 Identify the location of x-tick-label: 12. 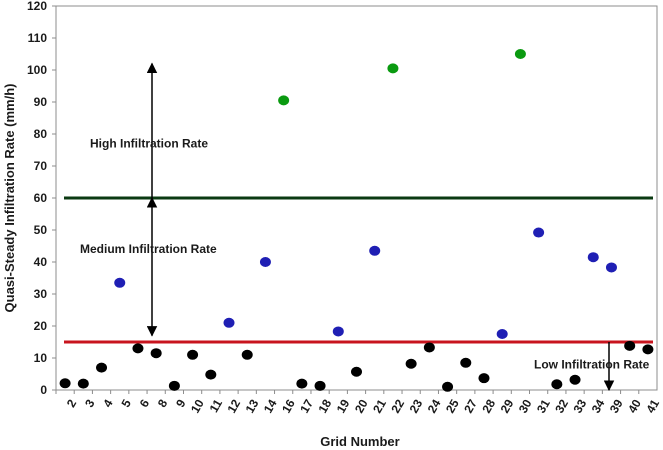
(233, 406).